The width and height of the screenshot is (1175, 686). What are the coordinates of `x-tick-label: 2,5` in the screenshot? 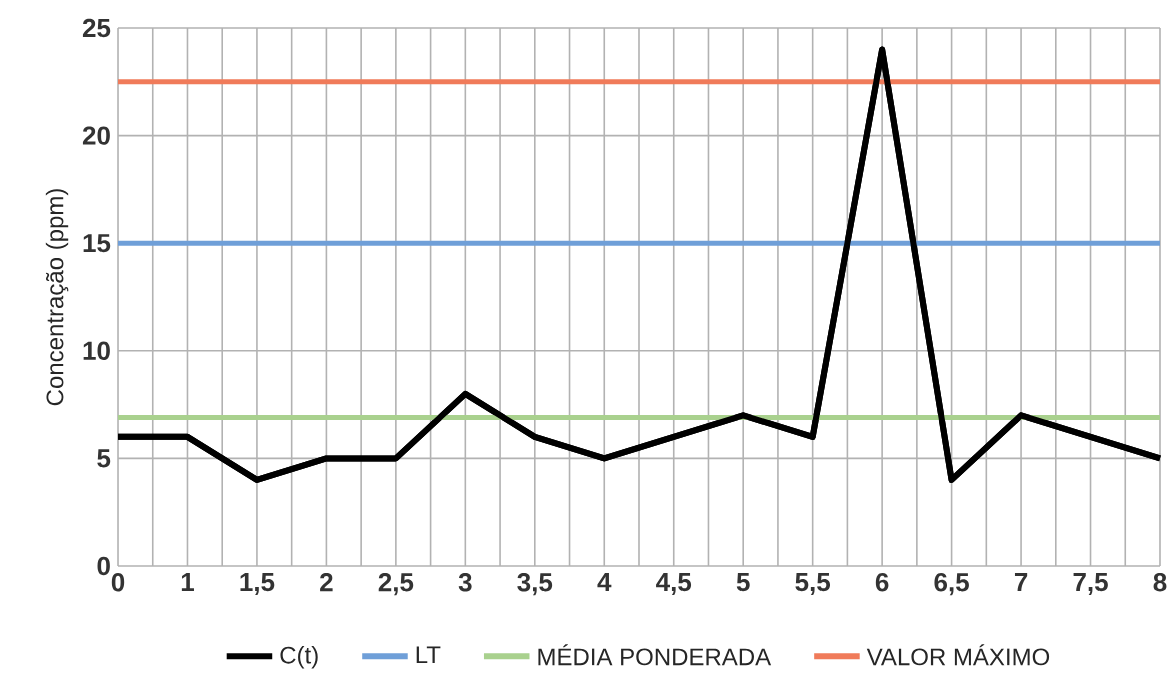 It's located at (396, 584).